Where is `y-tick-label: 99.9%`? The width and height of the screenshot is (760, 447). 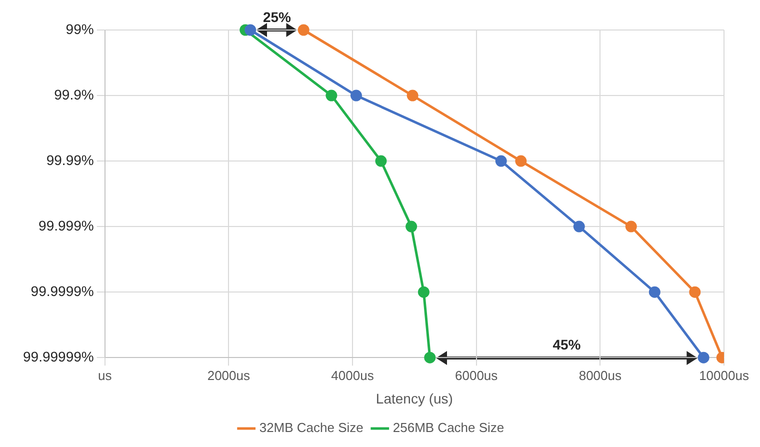
y-tick-label: 99.9% is located at coordinates (74, 94).